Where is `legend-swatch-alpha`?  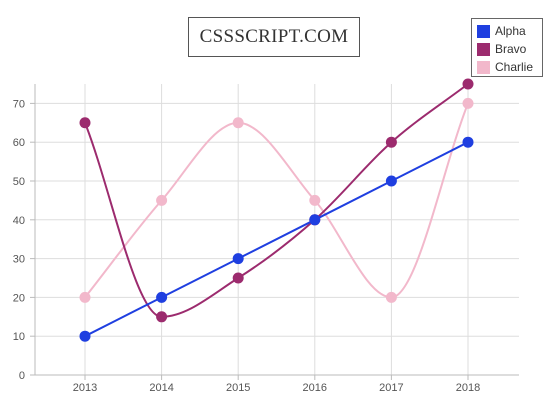
legend-swatch-alpha is located at coordinates (483, 31).